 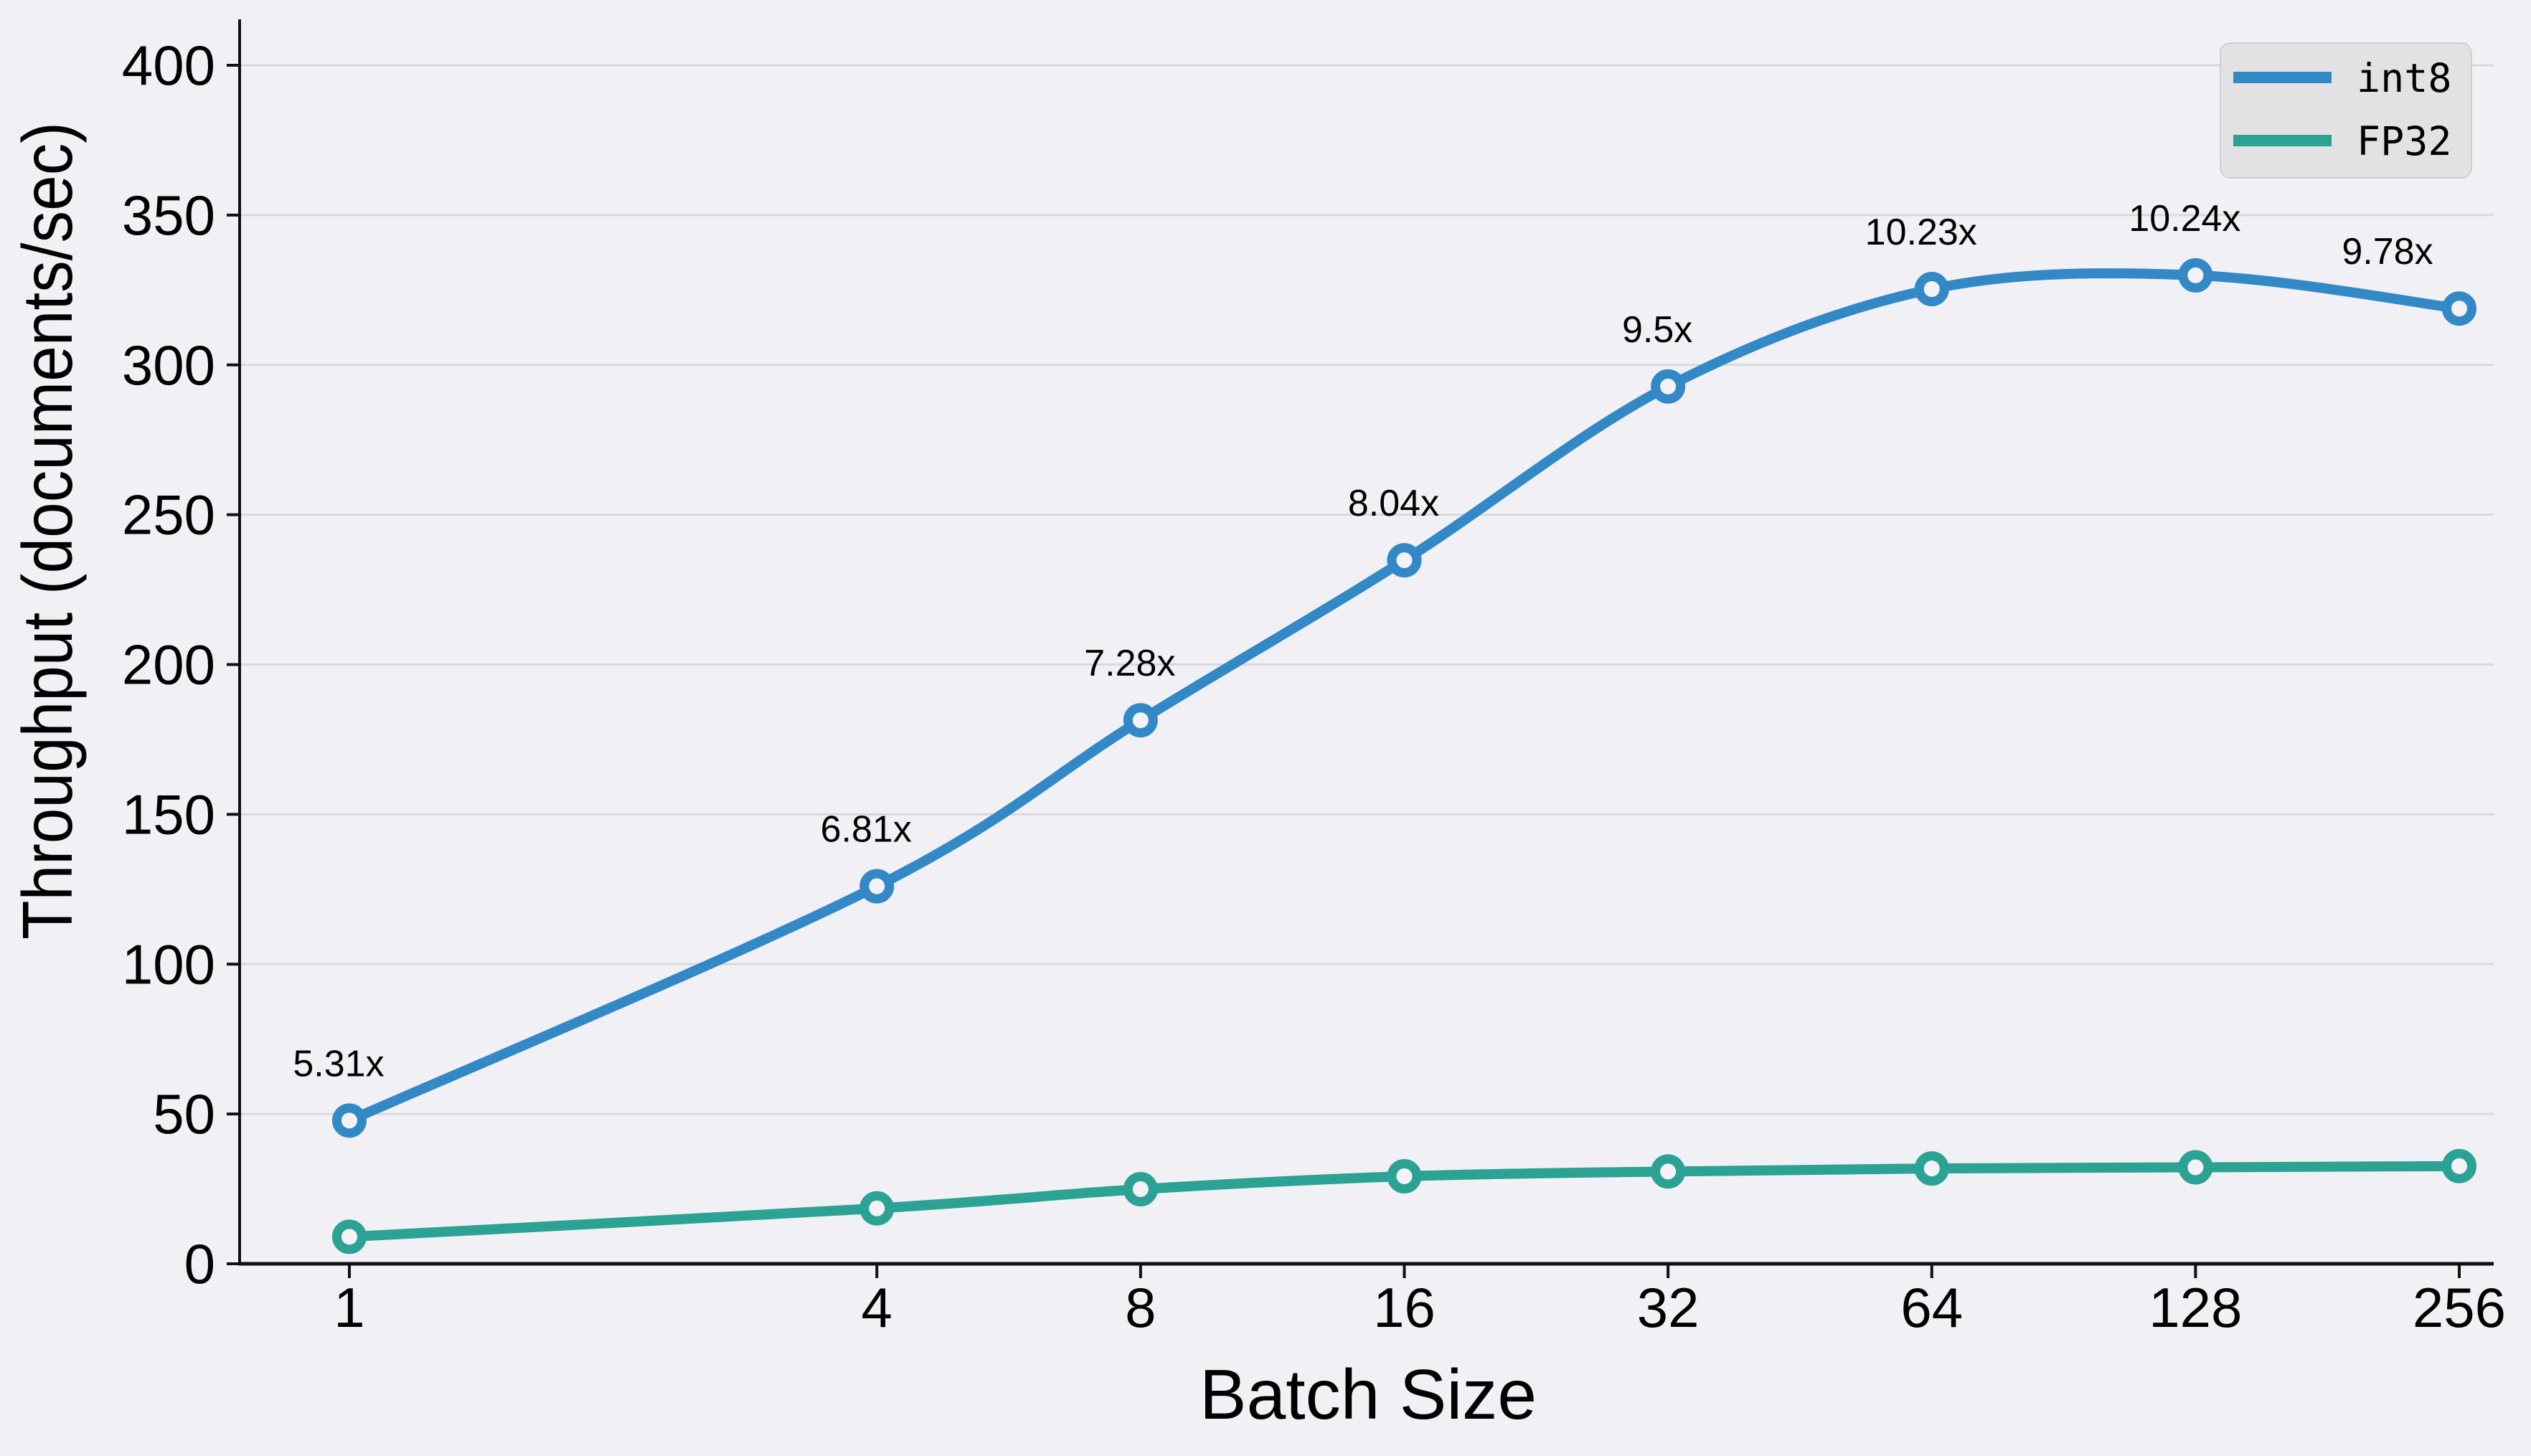 I want to click on annotation-6.81x: 6.81x, so click(x=866, y=830).